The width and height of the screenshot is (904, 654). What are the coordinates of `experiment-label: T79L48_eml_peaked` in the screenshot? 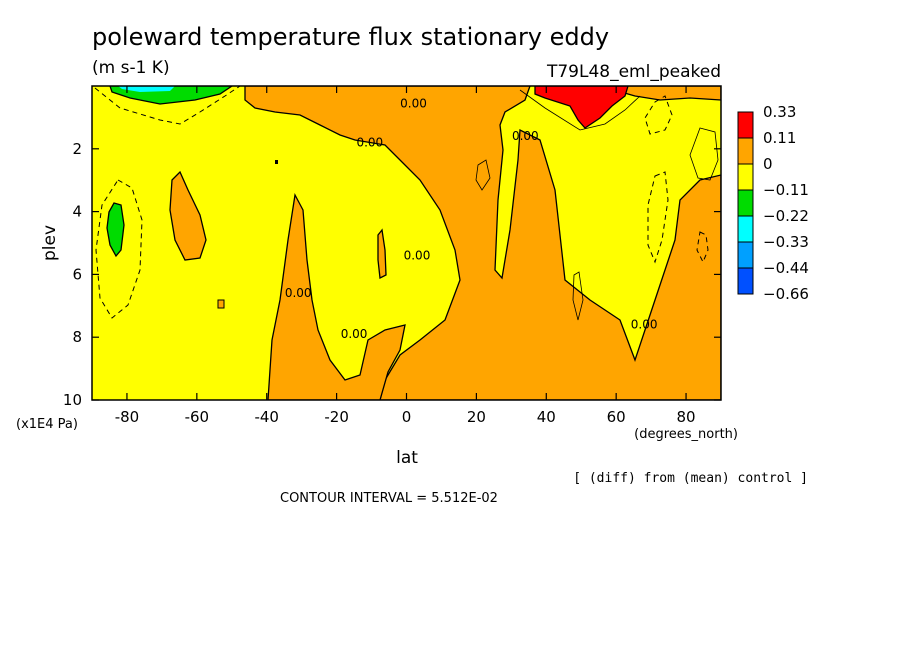 It's located at (633, 72).